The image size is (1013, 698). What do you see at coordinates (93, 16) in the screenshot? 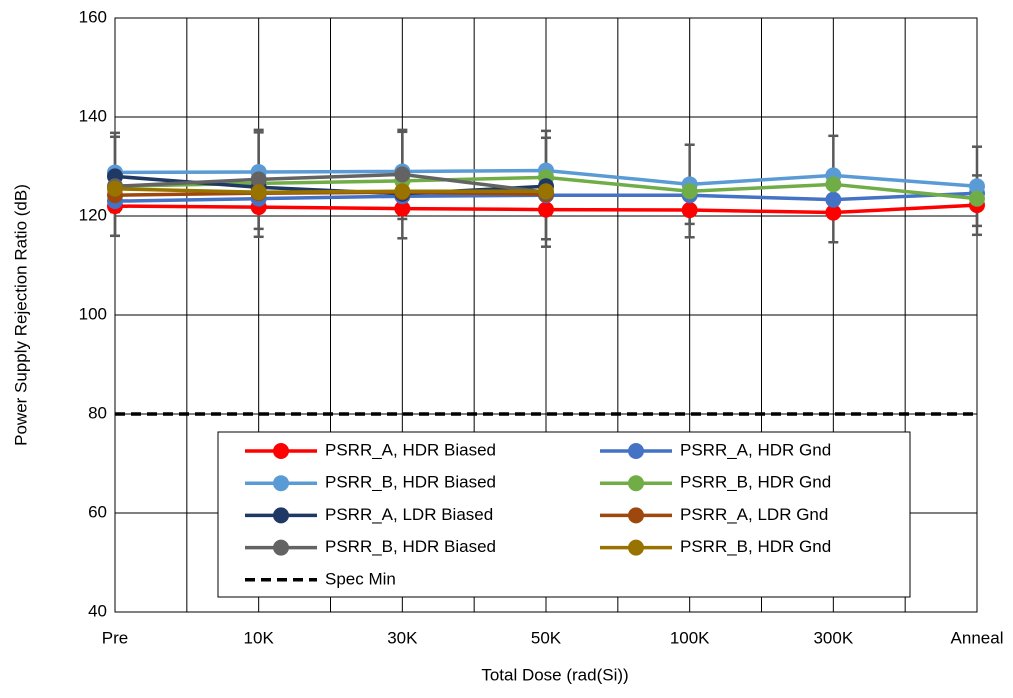
I see `y-tick-label: 160` at bounding box center [93, 16].